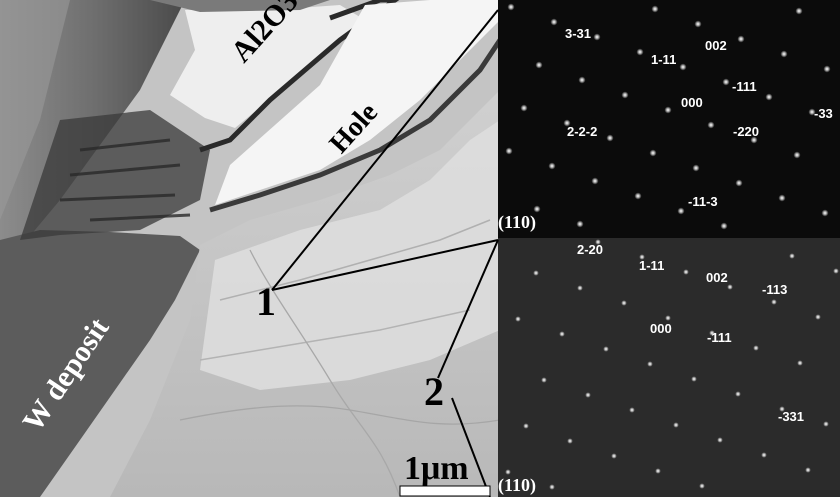 The height and width of the screenshot is (497, 840). I want to click on pointer-line-2-top, so click(468, 309).